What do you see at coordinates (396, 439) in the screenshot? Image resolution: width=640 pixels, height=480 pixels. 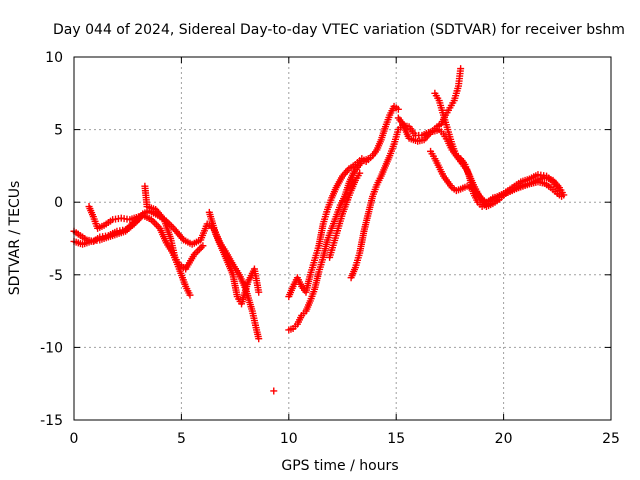 I see `x-tick-label: 15` at bounding box center [396, 439].